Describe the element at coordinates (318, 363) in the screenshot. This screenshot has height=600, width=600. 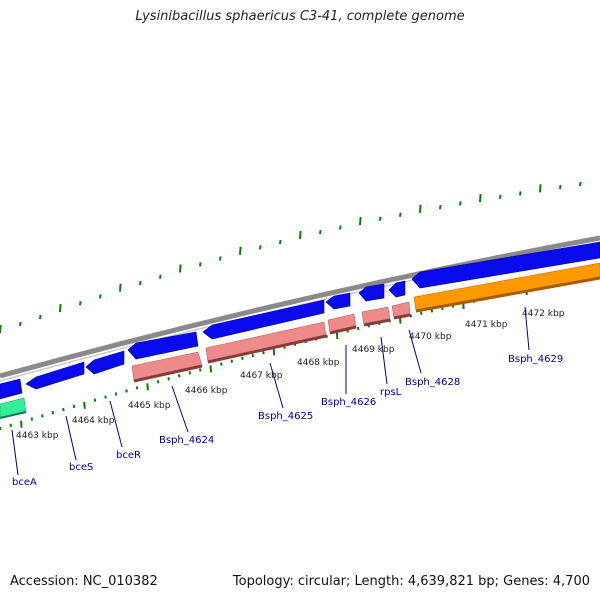
I see `kbp-tick-label: 4468 kbp` at that location.